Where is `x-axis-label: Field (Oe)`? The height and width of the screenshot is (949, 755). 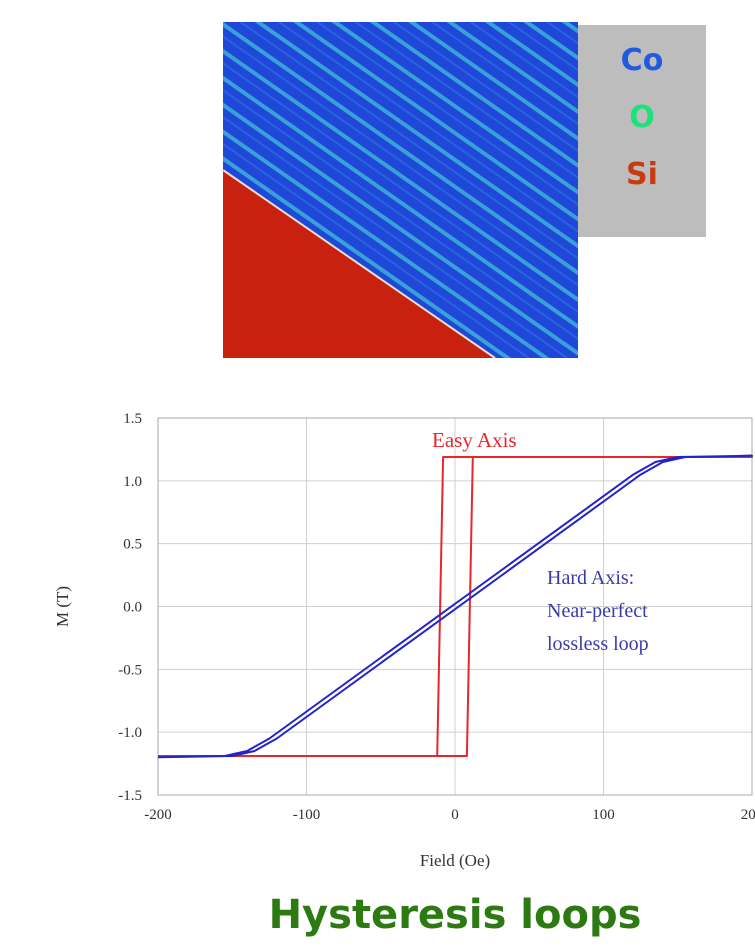 x-axis-label: Field (Oe) is located at coordinates (455, 860).